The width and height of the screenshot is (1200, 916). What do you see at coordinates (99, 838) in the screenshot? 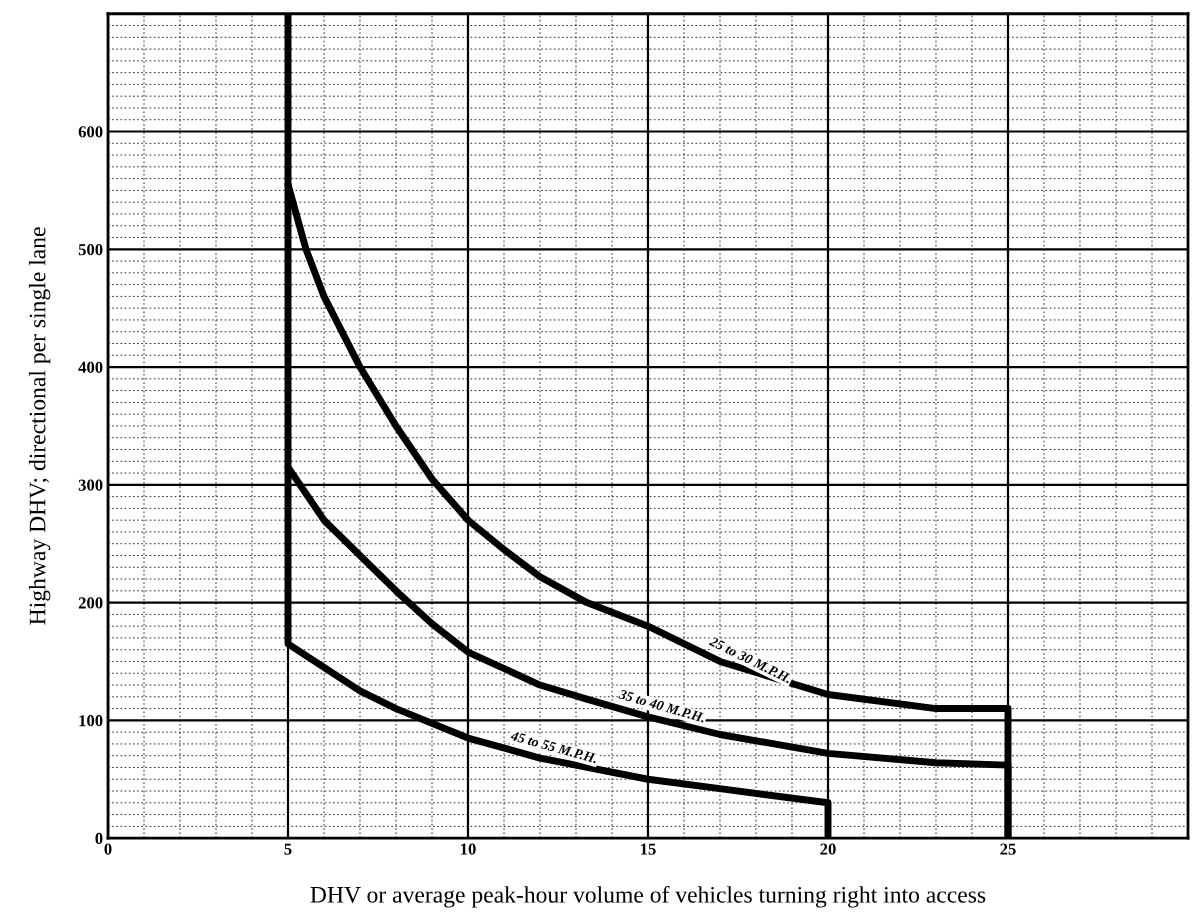
I see `y-tick-label: 0` at bounding box center [99, 838].